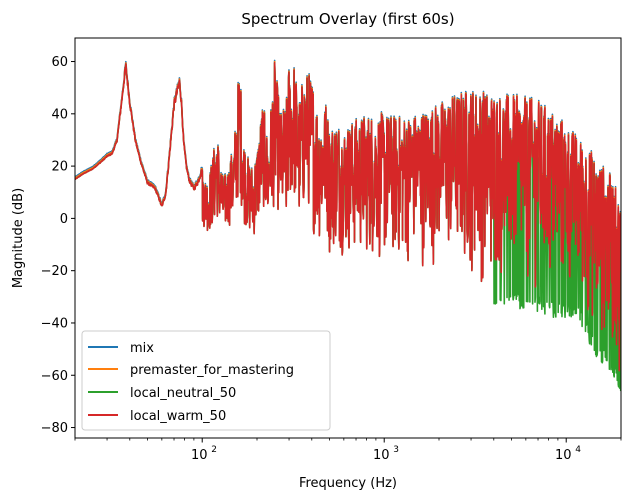  What do you see at coordinates (59, 167) in the screenshot?
I see `y-tick-label: 20` at bounding box center [59, 167].